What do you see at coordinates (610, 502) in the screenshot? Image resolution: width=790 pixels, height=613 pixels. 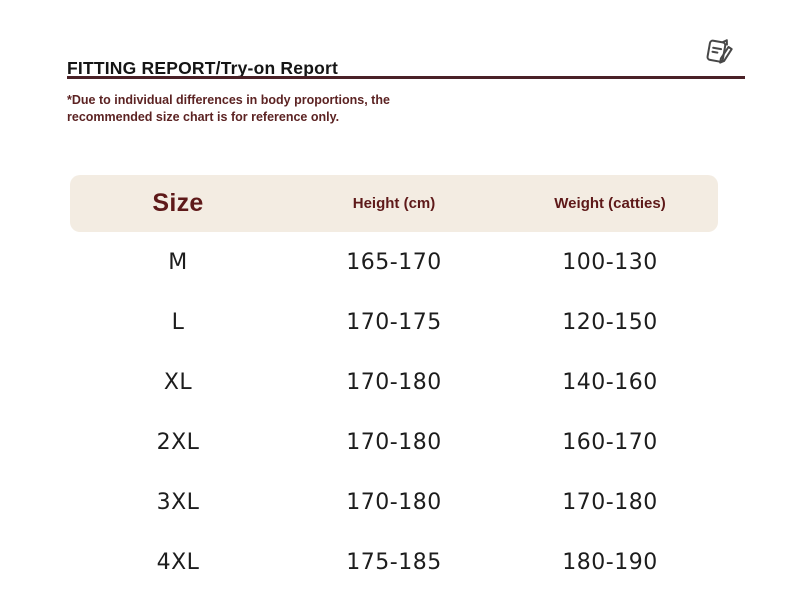 I see `weight-cell: 170-180` at bounding box center [610, 502].